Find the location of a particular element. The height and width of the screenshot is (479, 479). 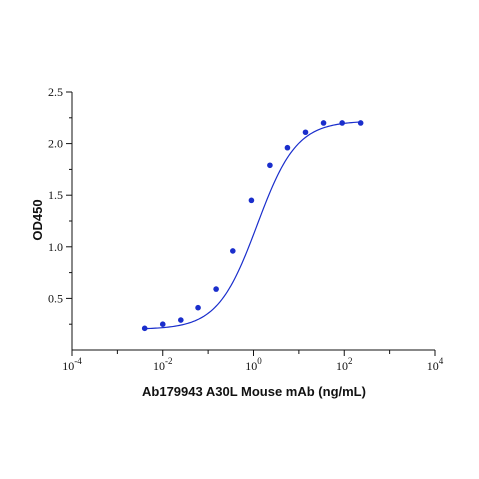

y-tick-label: 2.5 is located at coordinates (55, 92).